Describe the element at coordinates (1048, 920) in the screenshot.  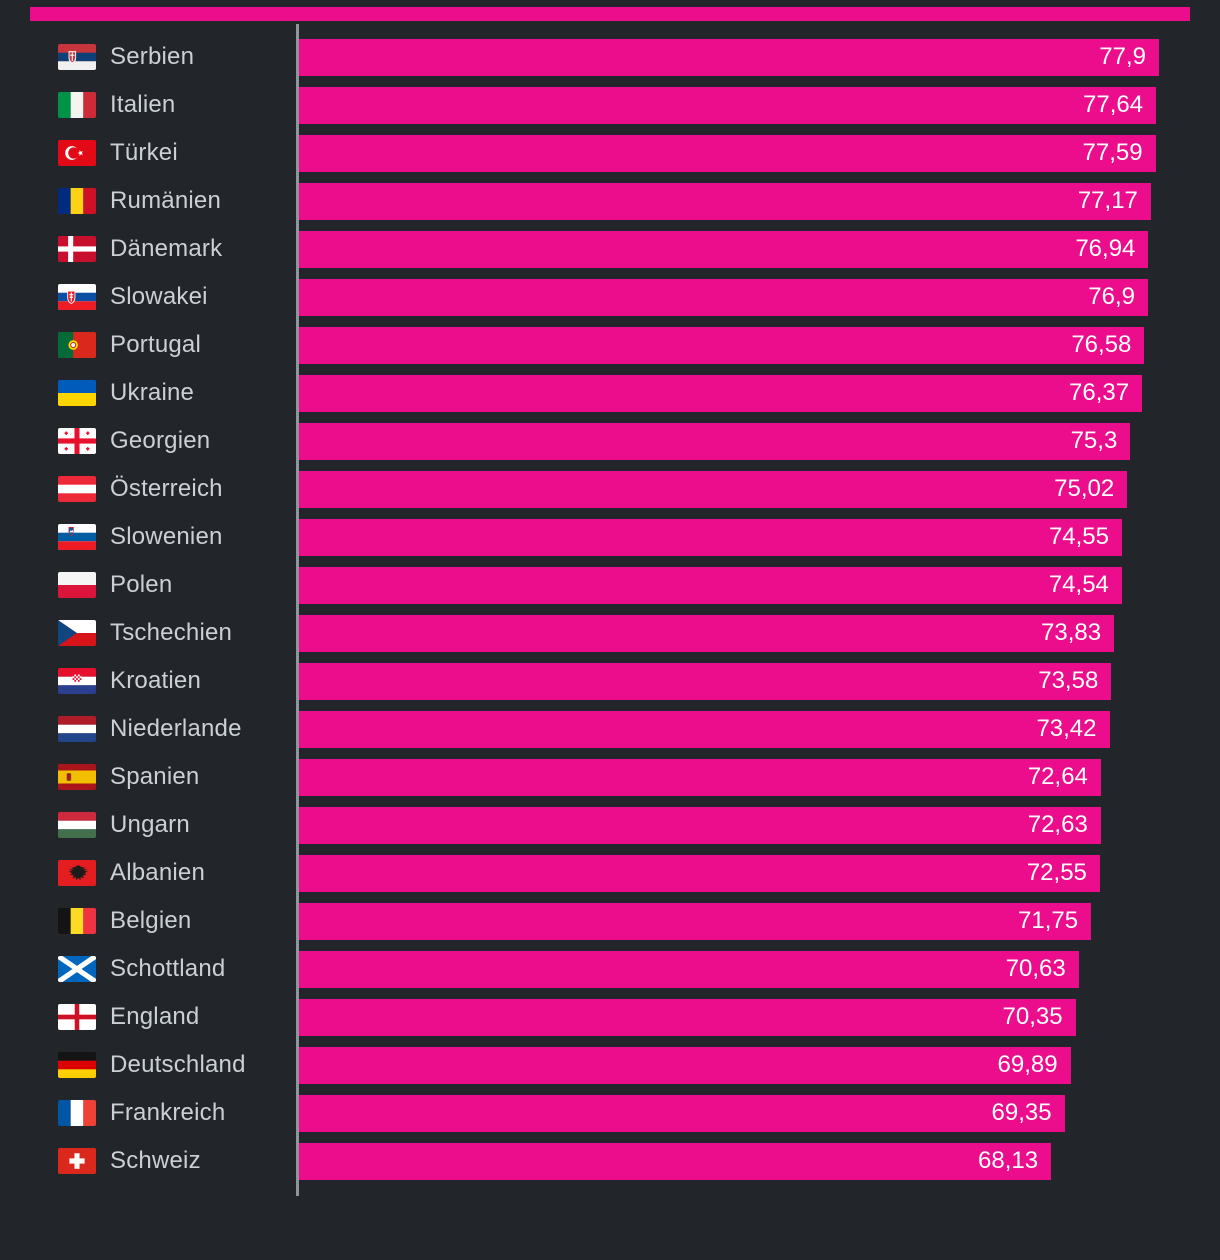
I see `value-label: 71,75` at that location.